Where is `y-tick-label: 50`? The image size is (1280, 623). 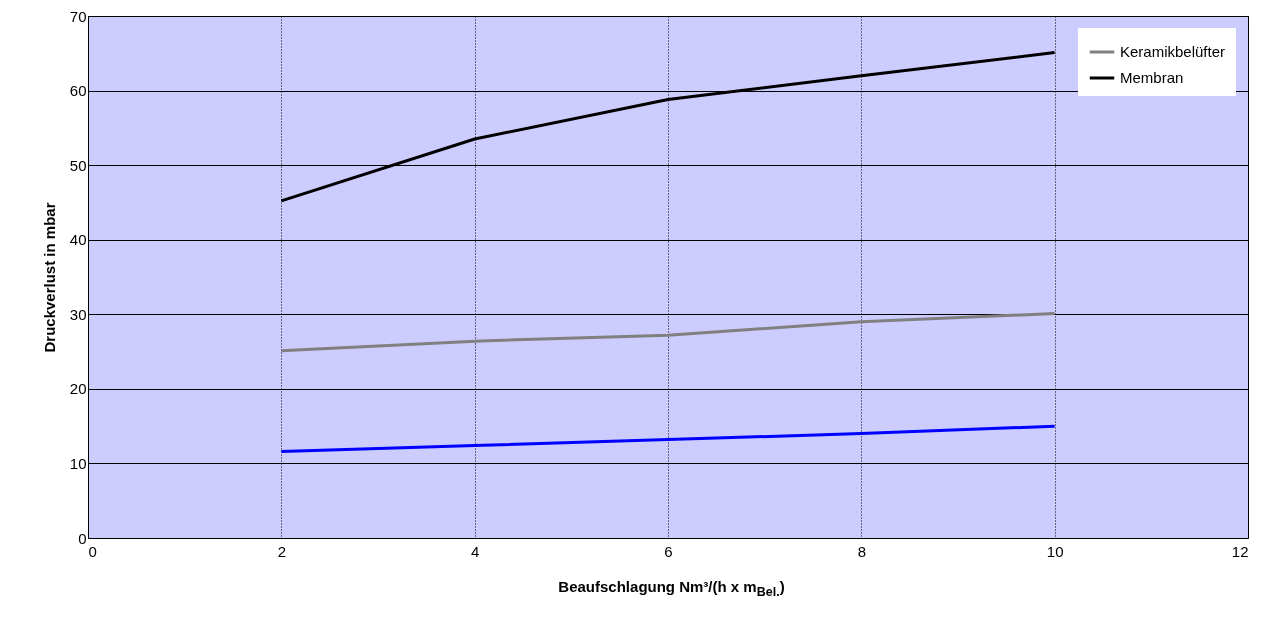
y-tick-label: 50 is located at coordinates (78, 165).